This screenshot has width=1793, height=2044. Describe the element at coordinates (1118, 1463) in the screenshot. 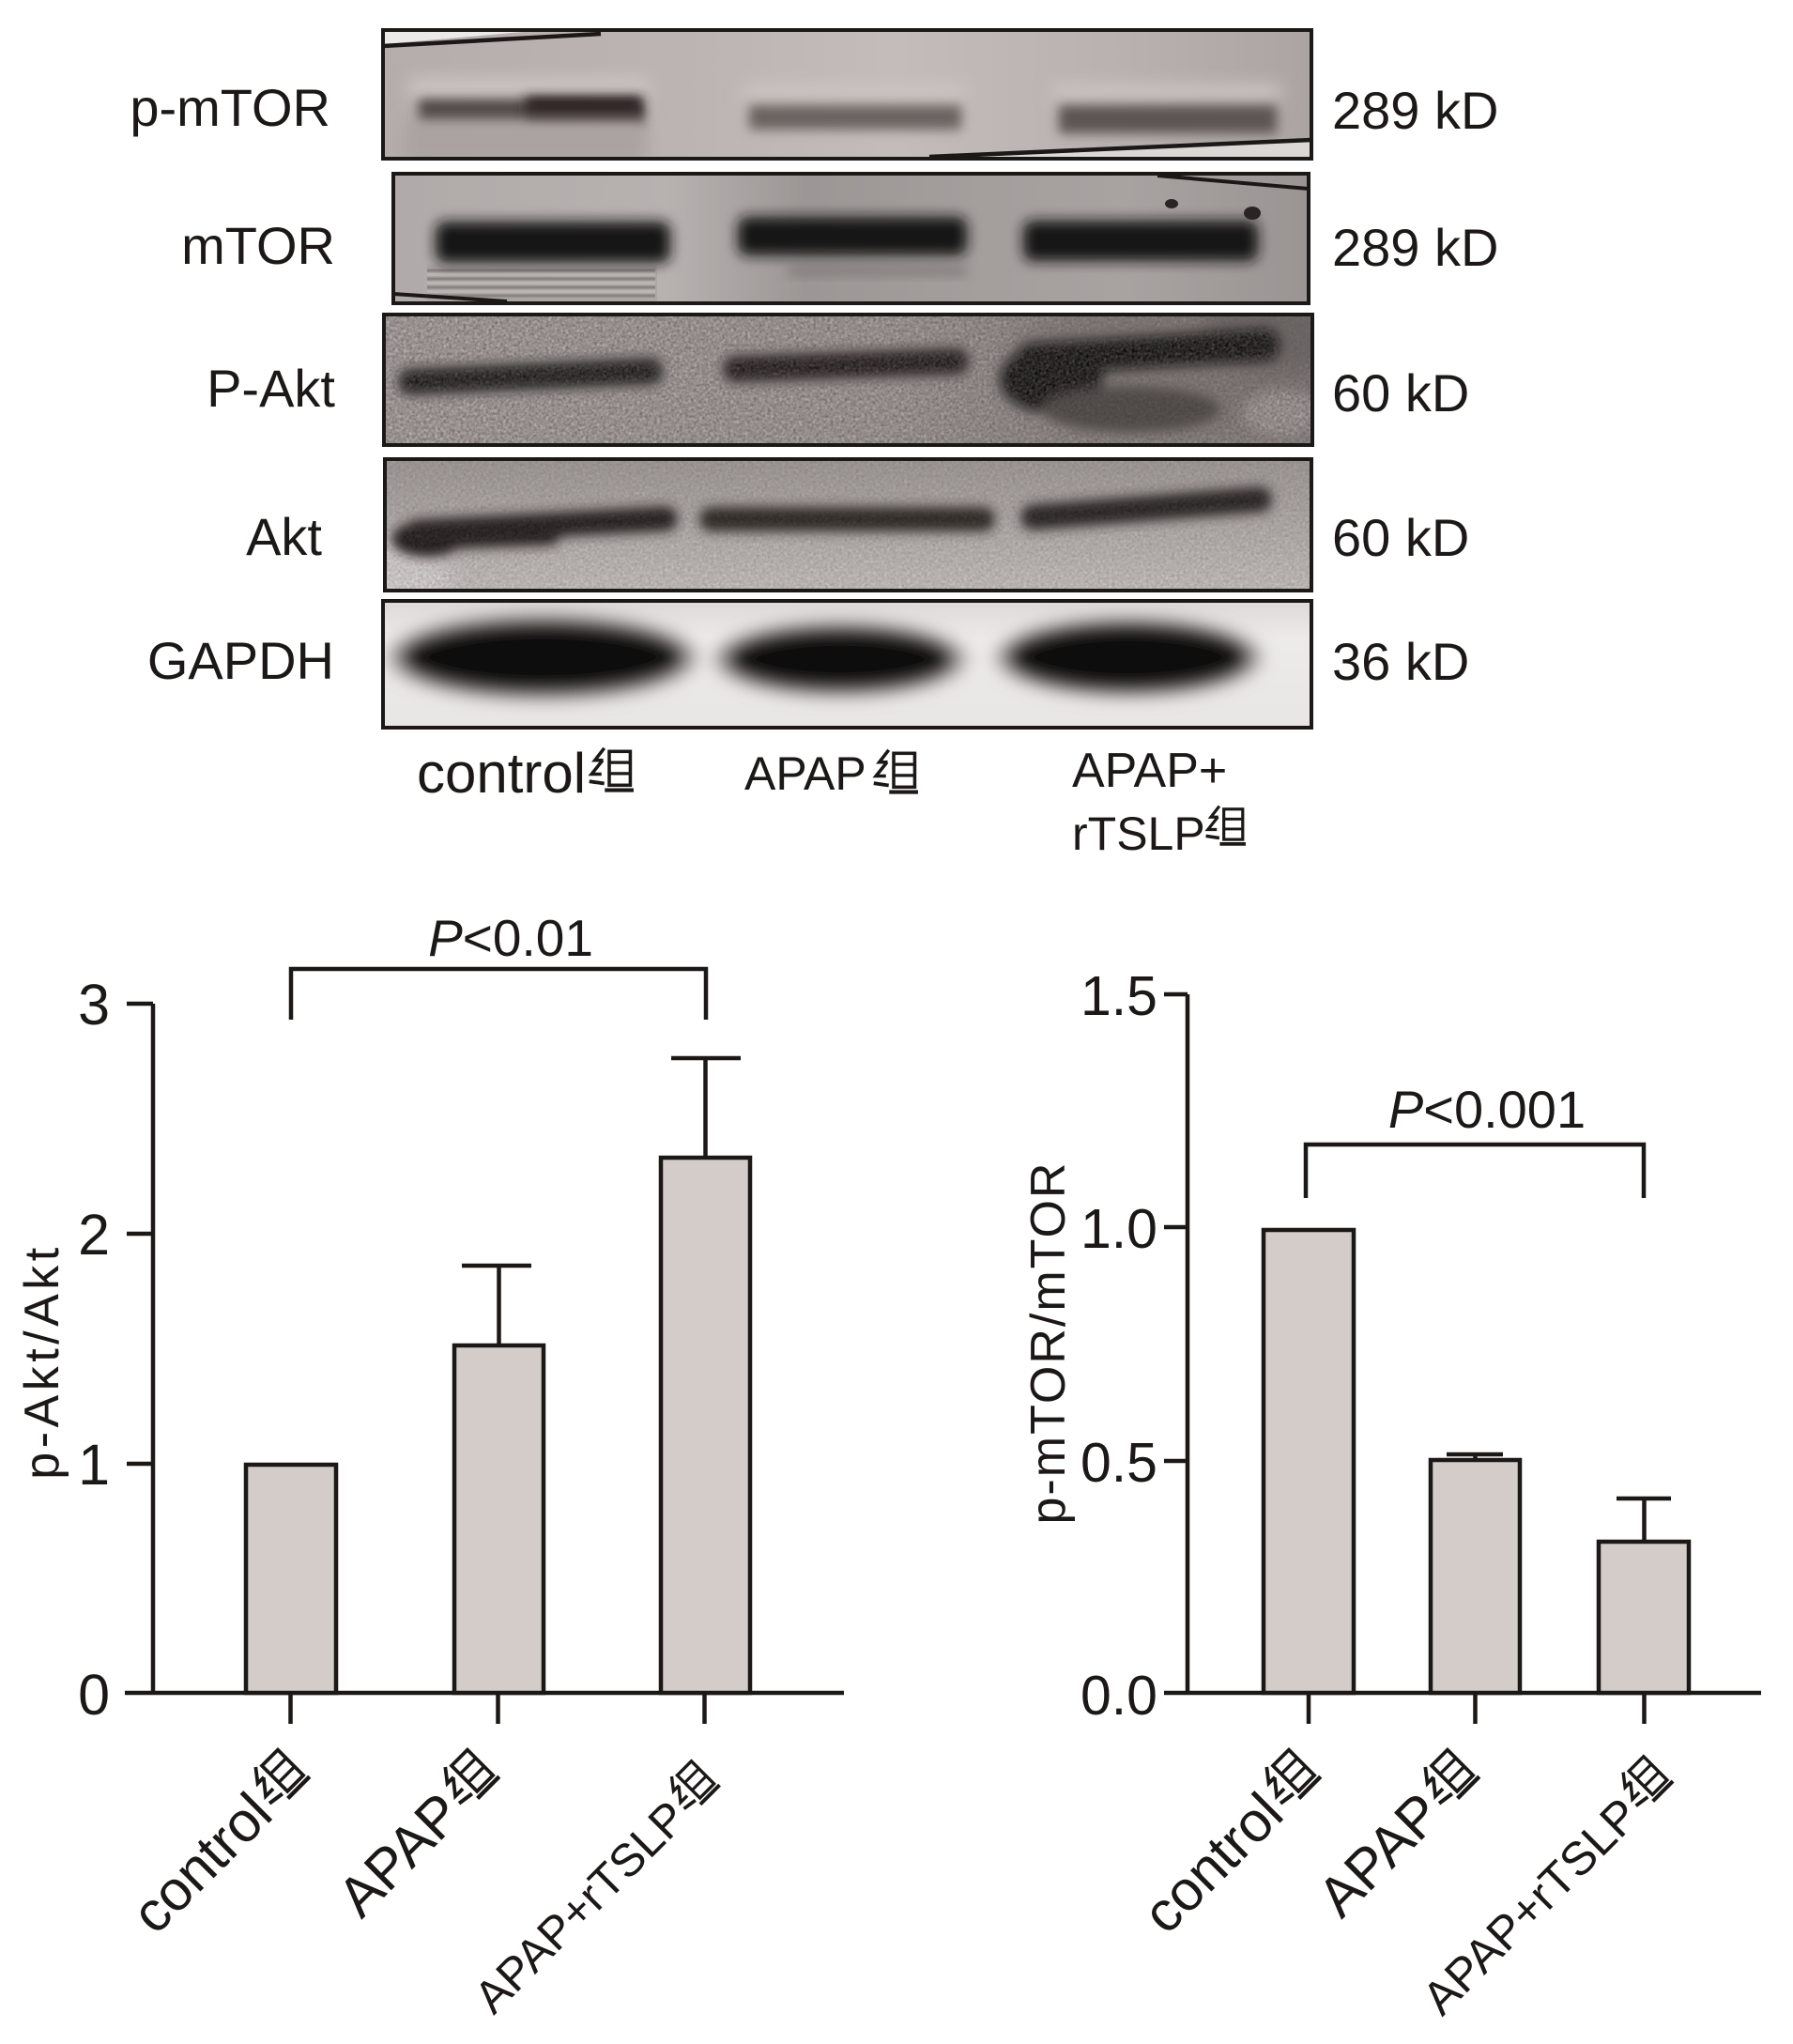

I see `svg-text: 0.5` at that location.